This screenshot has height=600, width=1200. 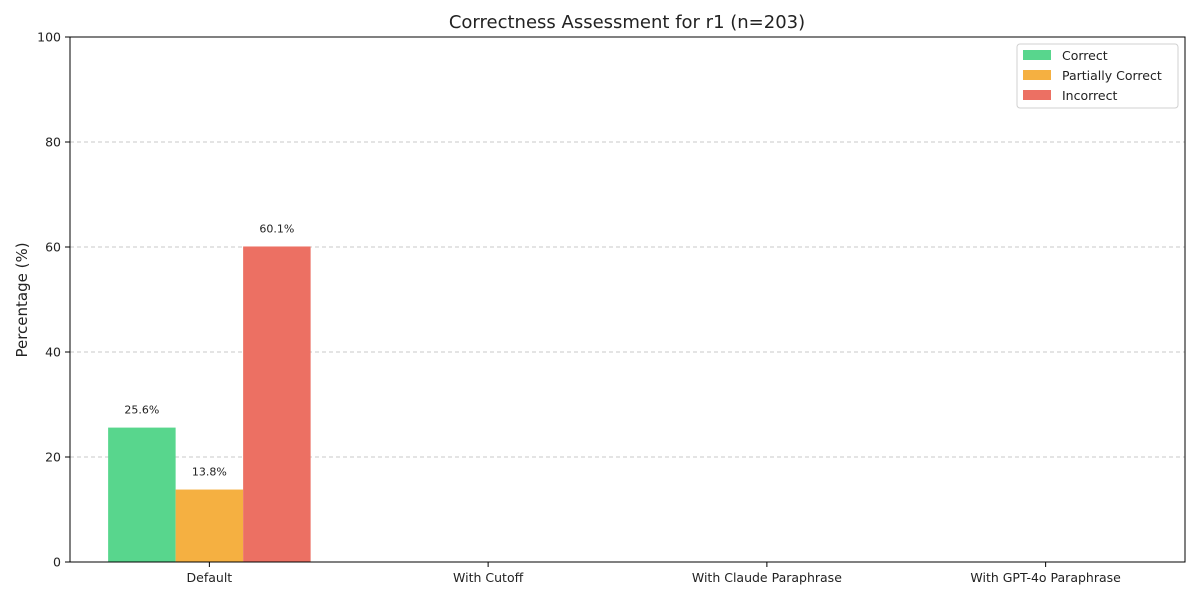 I want to click on y-tick-label: 60, so click(x=53, y=247).